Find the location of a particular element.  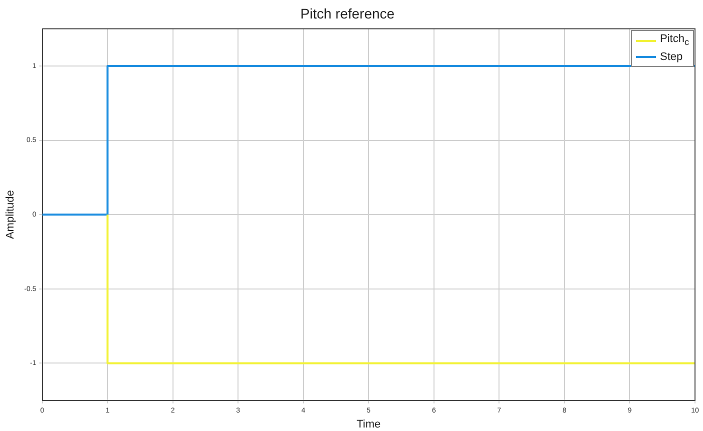

legend-label: Step is located at coordinates (671, 57).